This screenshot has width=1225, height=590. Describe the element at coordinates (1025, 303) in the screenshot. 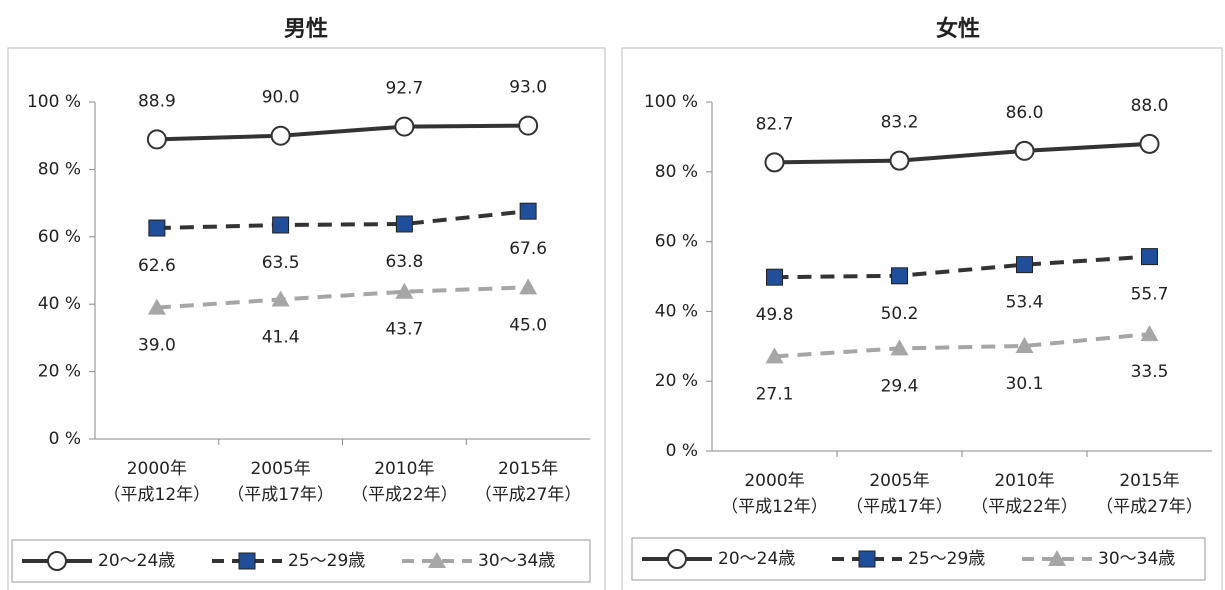

I see `data-label: 53.4` at that location.